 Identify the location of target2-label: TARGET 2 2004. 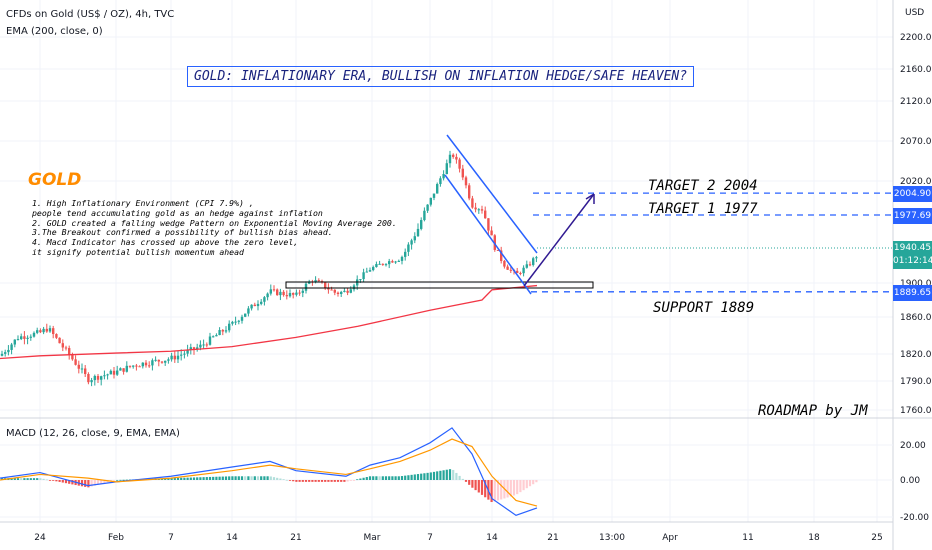
(703, 186).